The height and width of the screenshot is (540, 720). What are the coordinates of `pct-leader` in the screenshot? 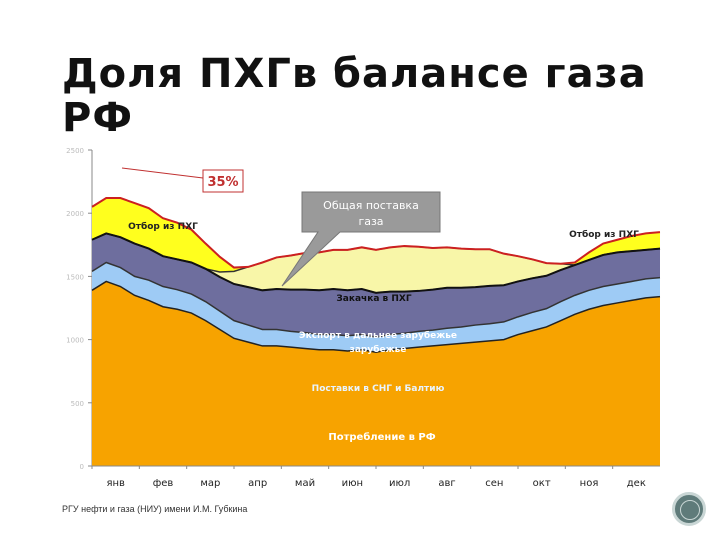 It's located at (162, 173).